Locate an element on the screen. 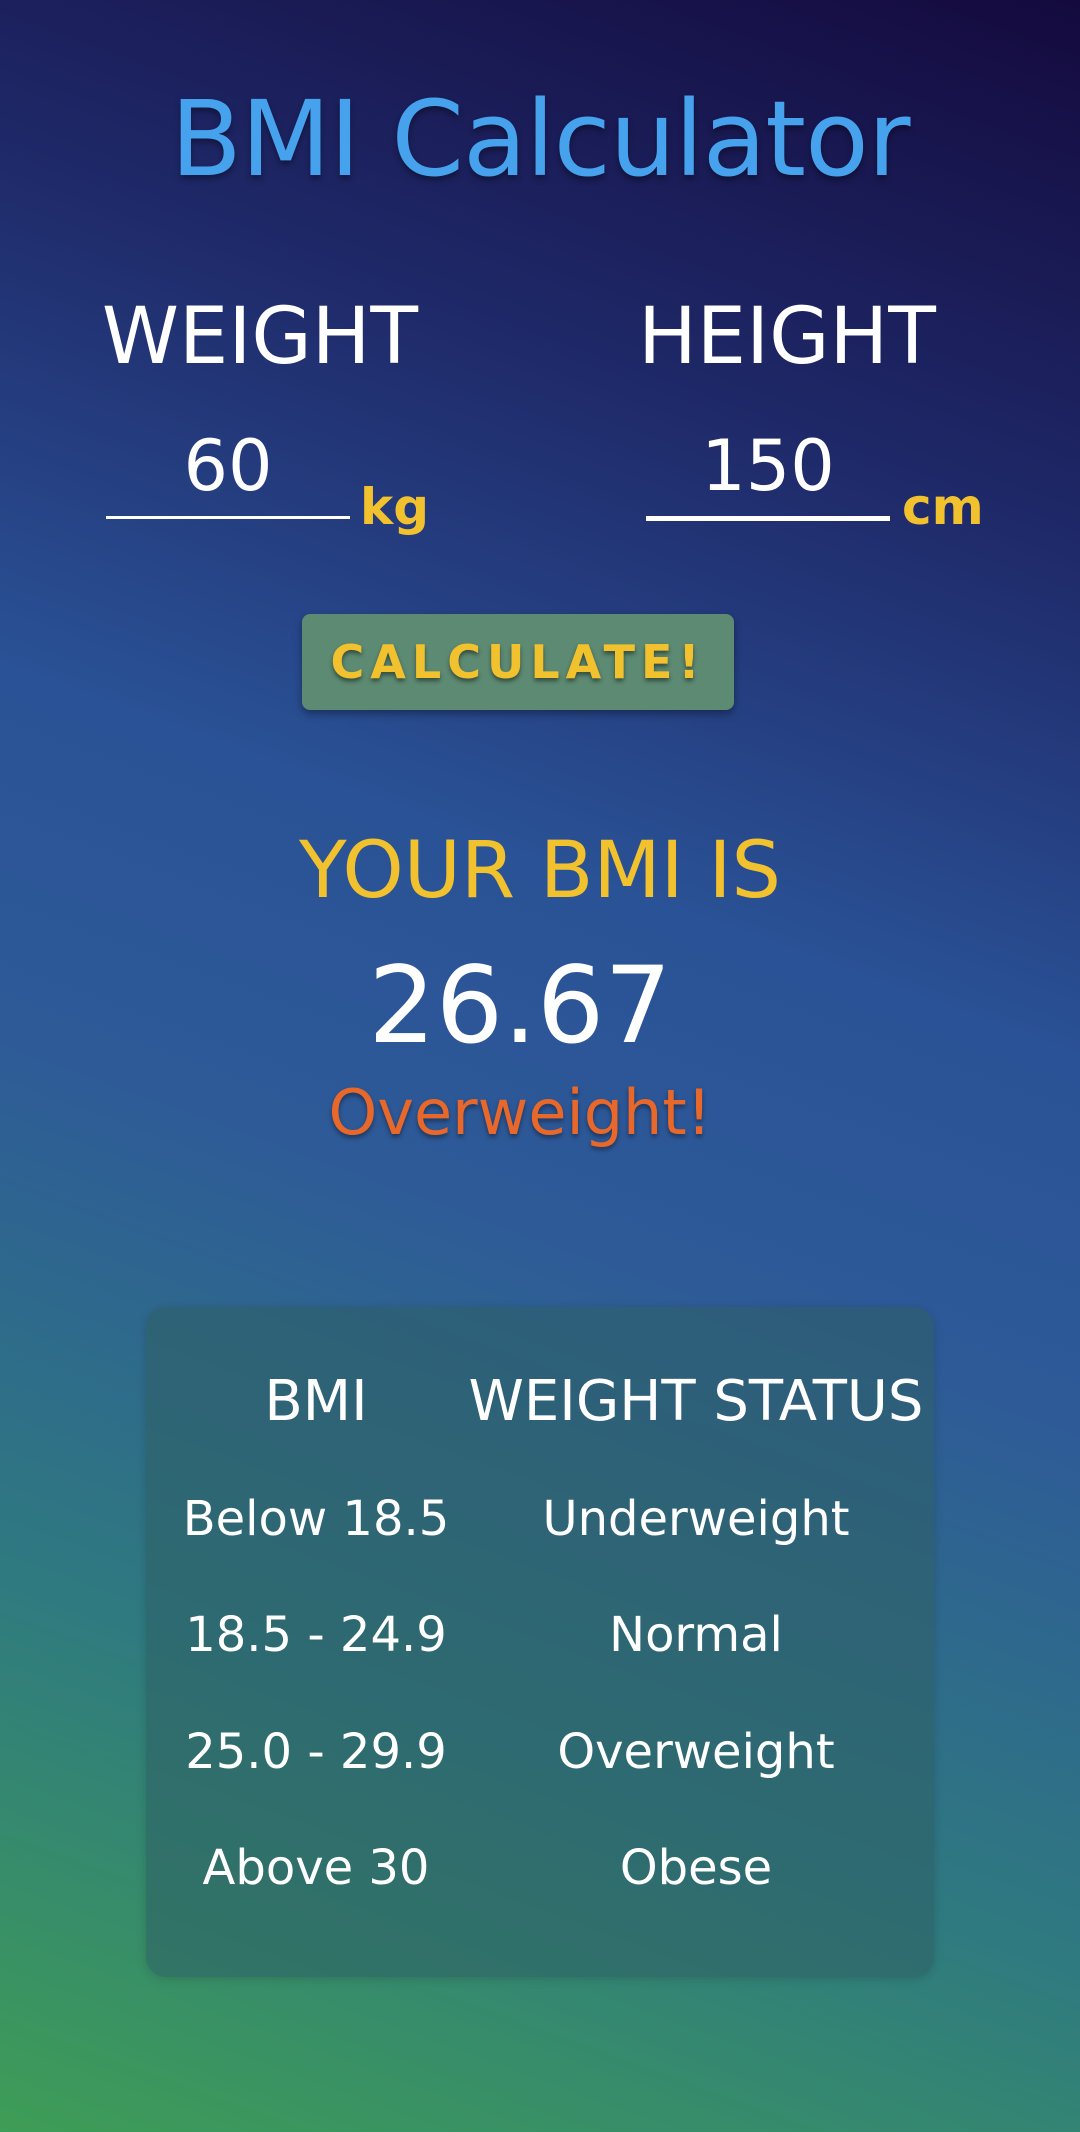 This screenshot has width=1080, height=2132. row-weight-status: Underweight is located at coordinates (696, 1519).